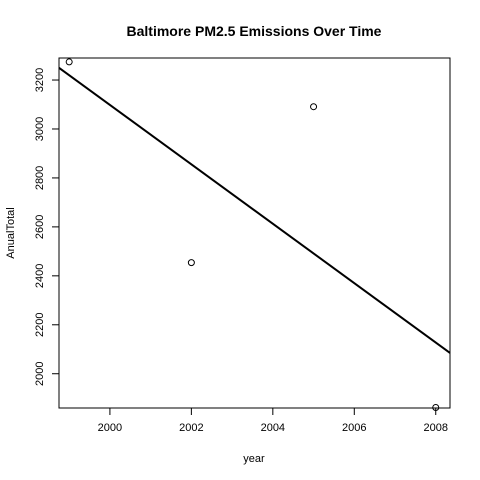  I want to click on y-tick-label: 2600, so click(40, 227).